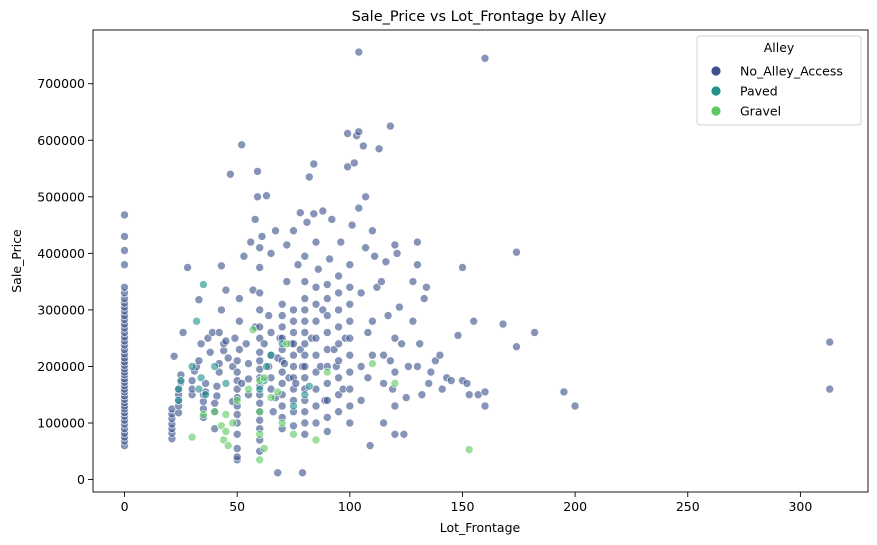  Describe the element at coordinates (479, 17) in the screenshot. I see `chart-title: Sale_Price vs Lot_Frontage by Alley` at that location.